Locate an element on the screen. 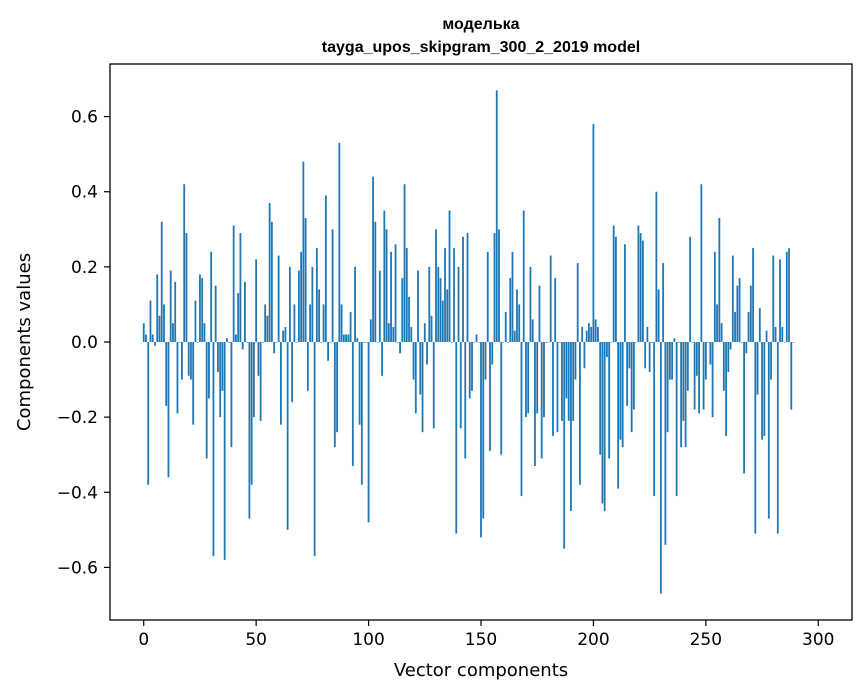 This screenshot has height=696, width=867. y-axis-ticks: −0.6 −0.4 −0.2 0.0 0.2 0.4 0.6 is located at coordinates (83, 343).